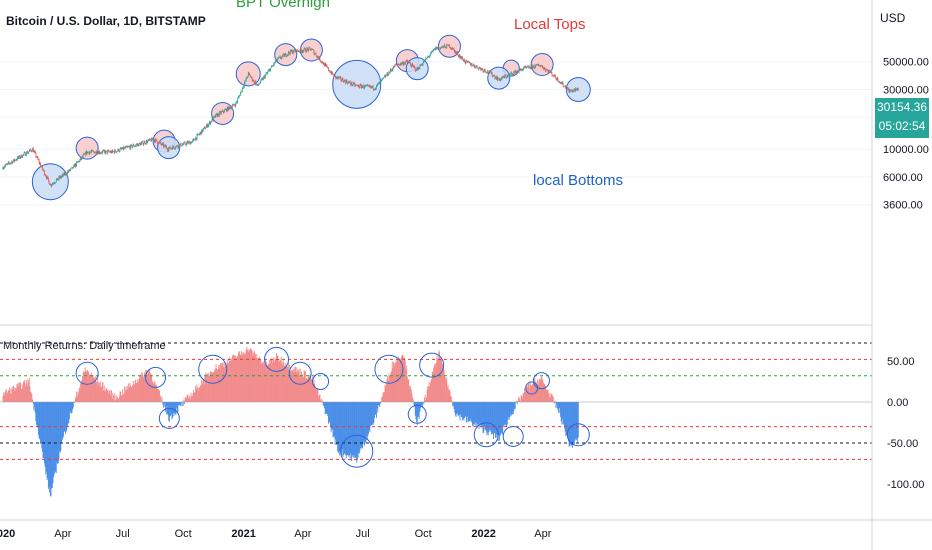 The image size is (932, 550). Describe the element at coordinates (578, 180) in the screenshot. I see `local-bottoms-annotation: local Bottoms` at that location.